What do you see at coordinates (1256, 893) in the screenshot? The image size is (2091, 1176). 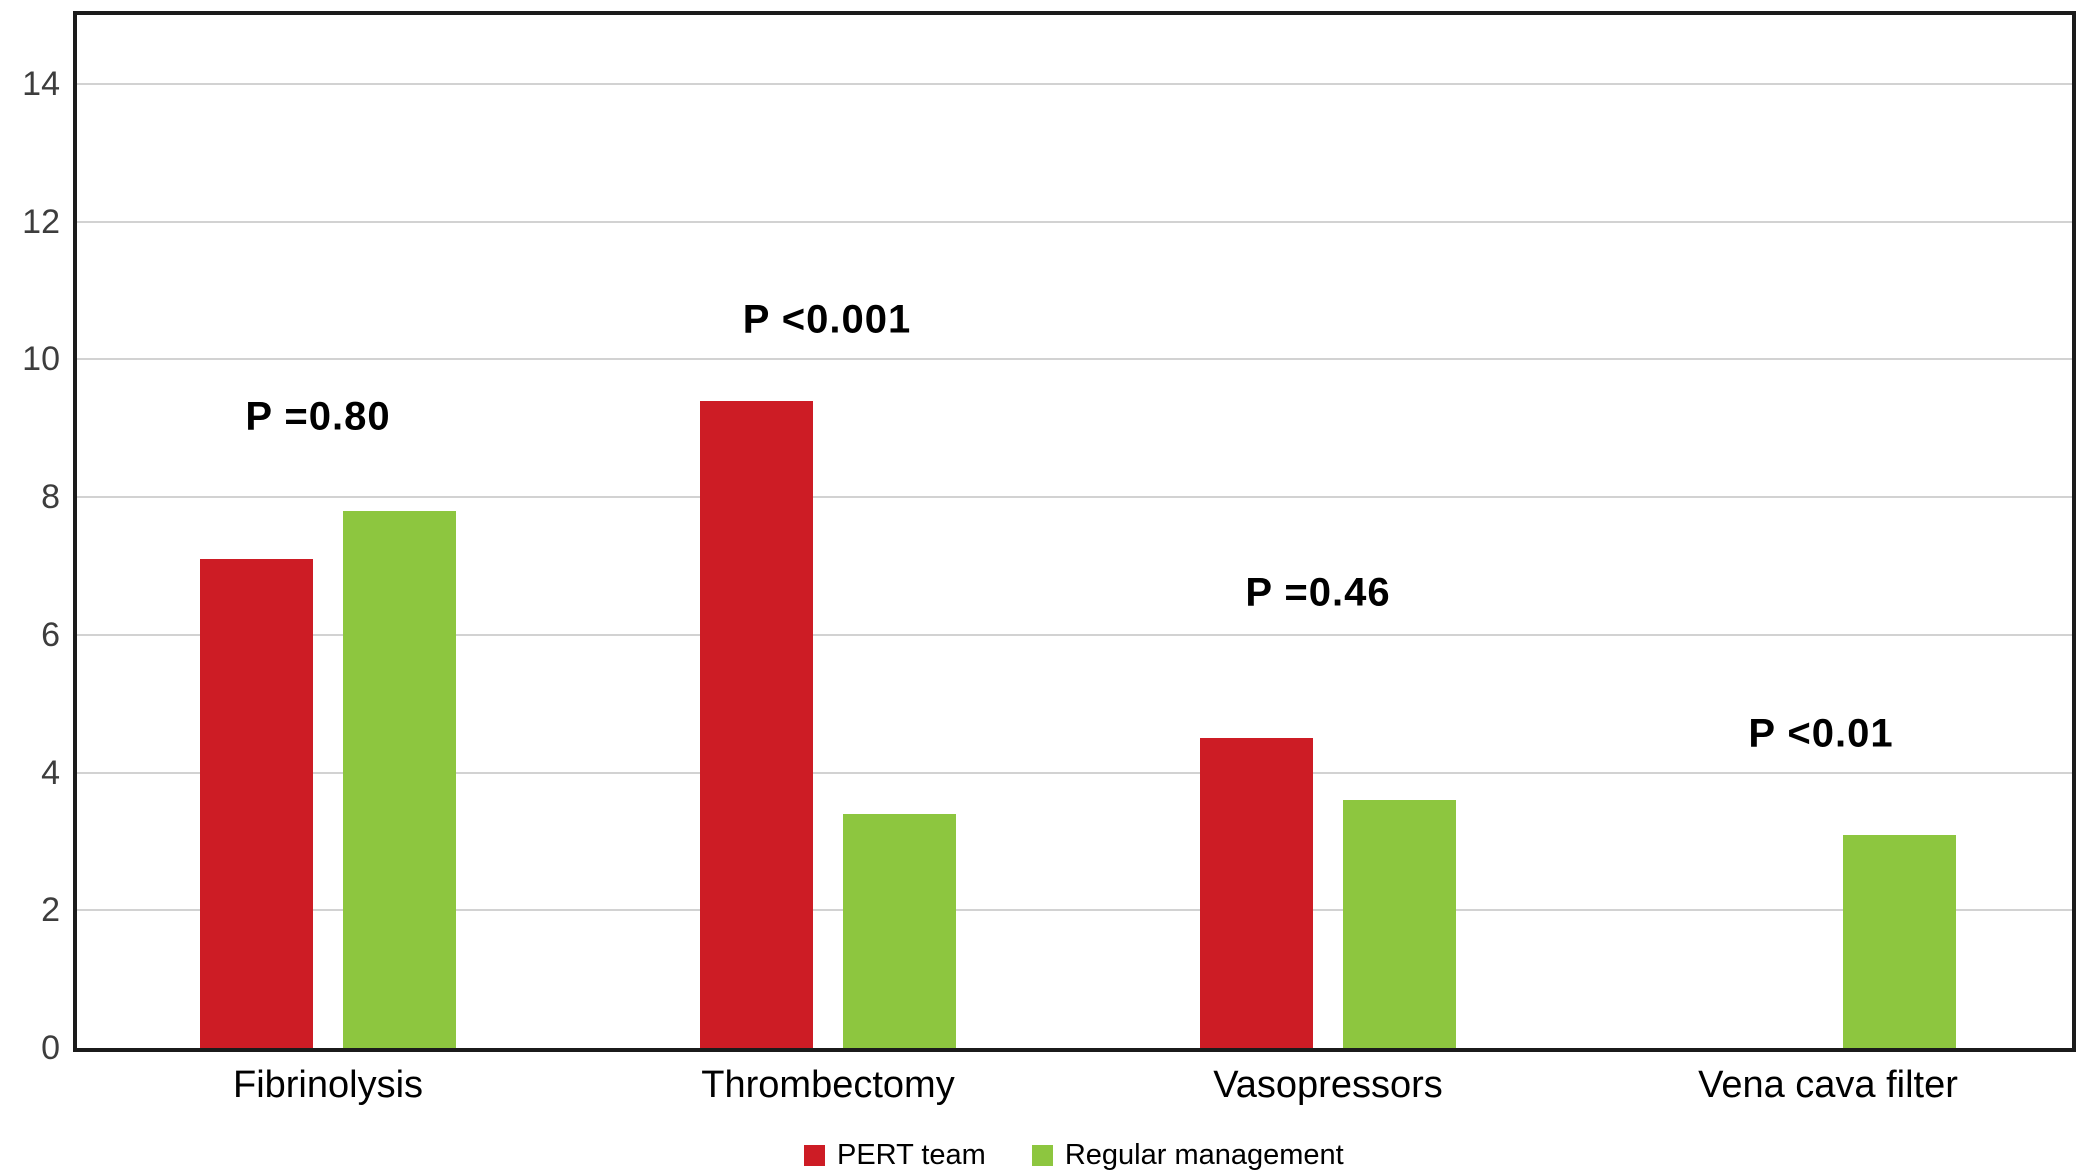 I see `bar-pert-team-vasopressors` at bounding box center [1256, 893].